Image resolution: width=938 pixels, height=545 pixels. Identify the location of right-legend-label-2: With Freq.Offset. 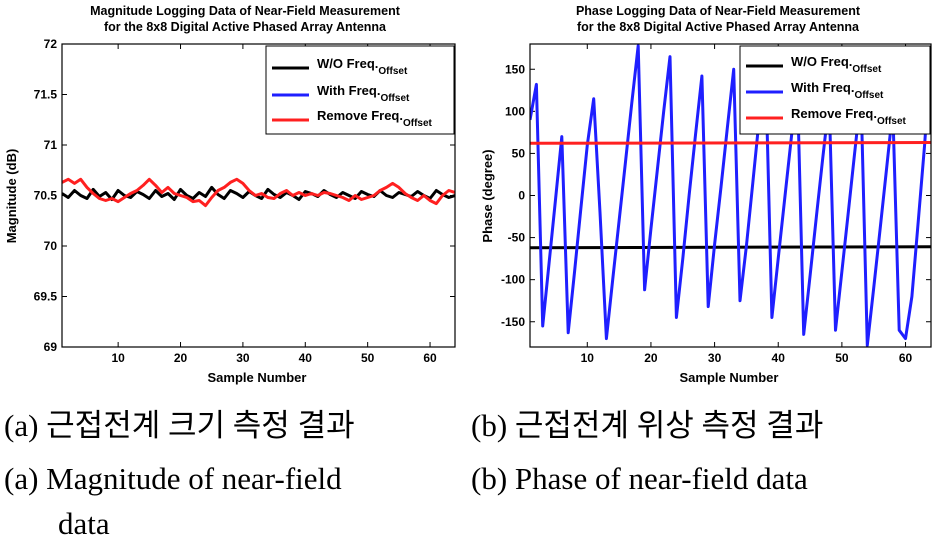
(837, 90).